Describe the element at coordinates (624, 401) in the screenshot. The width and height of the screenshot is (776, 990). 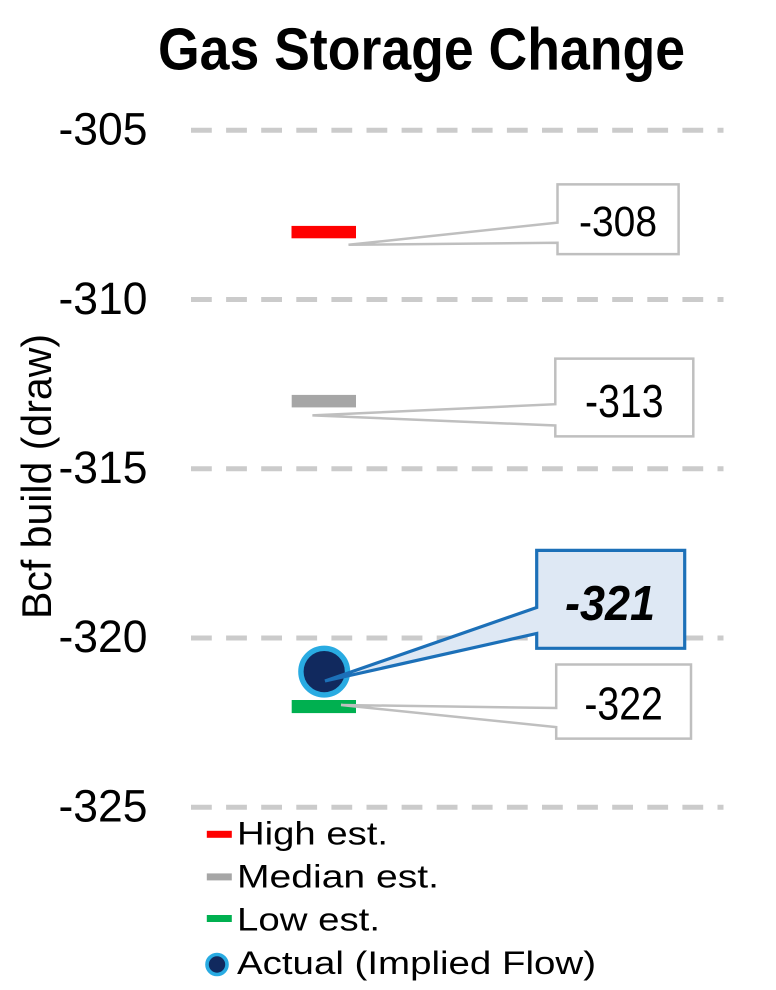
I see `svg-text: -313` at that location.